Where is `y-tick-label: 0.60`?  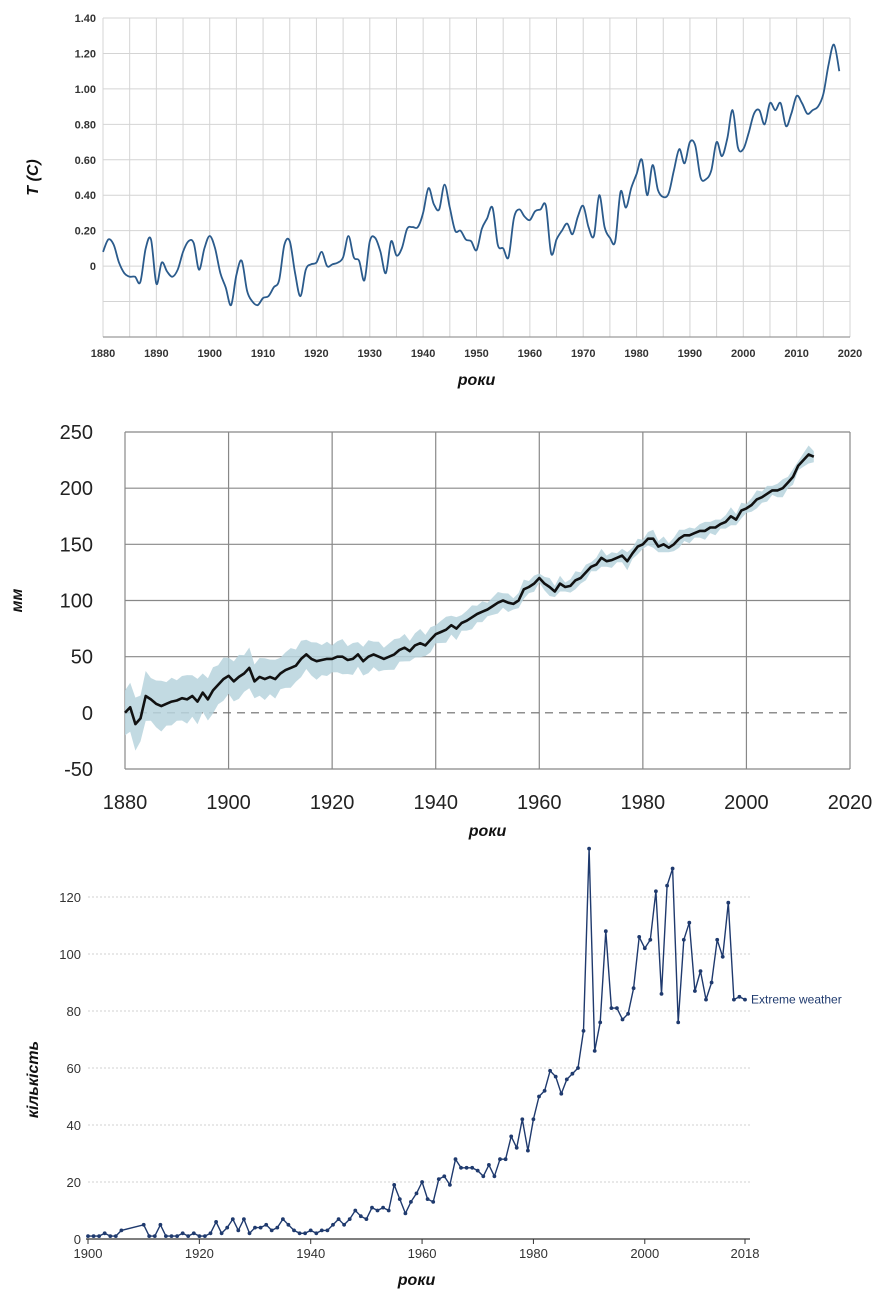
y-tick-label: 0.60 is located at coordinates (85, 161).